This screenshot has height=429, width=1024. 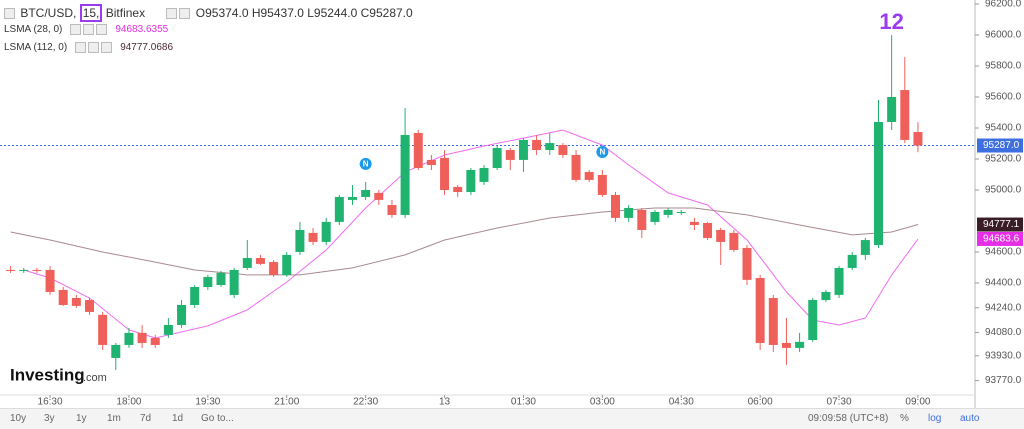 I want to click on interval: 15,, so click(x=91, y=13).